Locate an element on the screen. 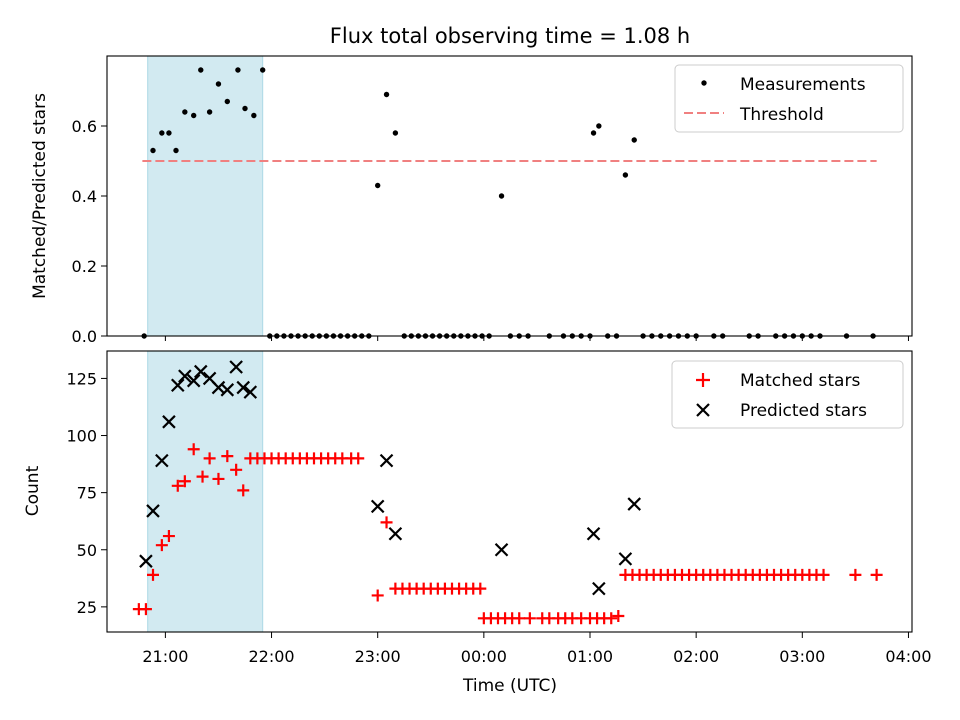 The image size is (960, 720). bottom-y-tick-label: 50 is located at coordinates (87, 550).